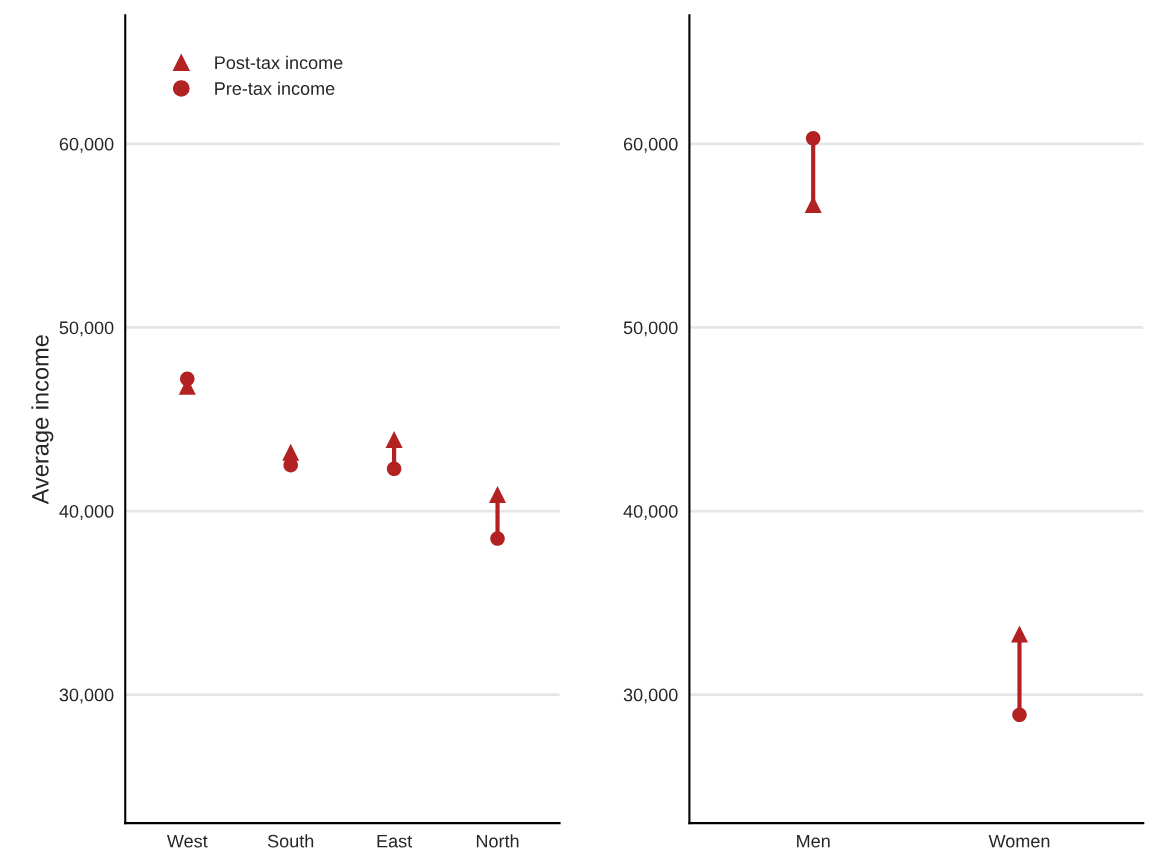  What do you see at coordinates (395, 841) in the screenshot?
I see `x-tick-label: East` at bounding box center [395, 841].